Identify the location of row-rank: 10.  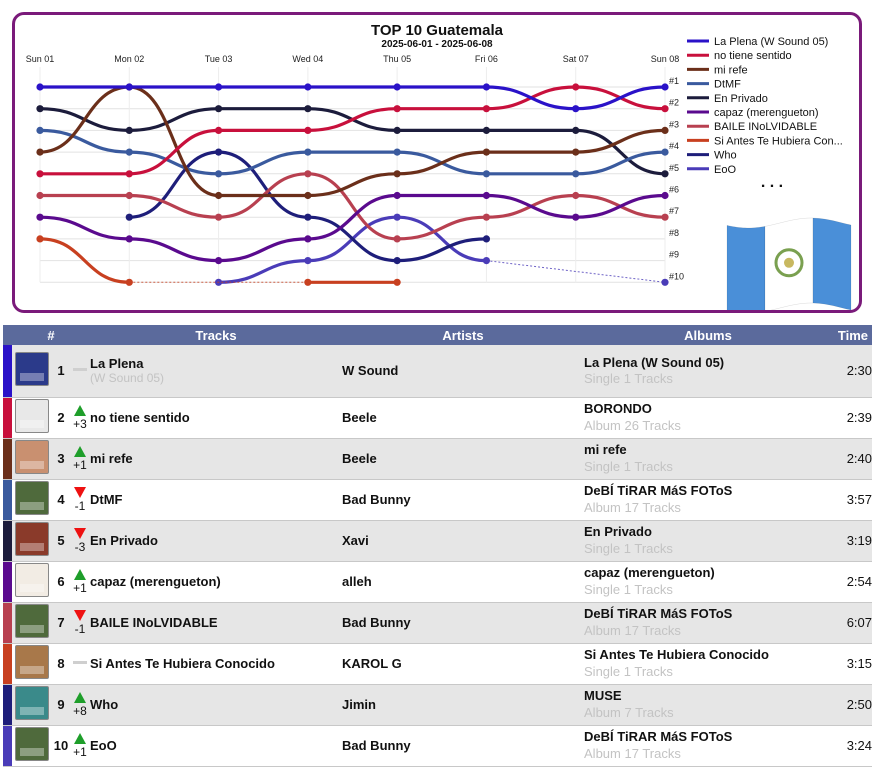
(61, 746).